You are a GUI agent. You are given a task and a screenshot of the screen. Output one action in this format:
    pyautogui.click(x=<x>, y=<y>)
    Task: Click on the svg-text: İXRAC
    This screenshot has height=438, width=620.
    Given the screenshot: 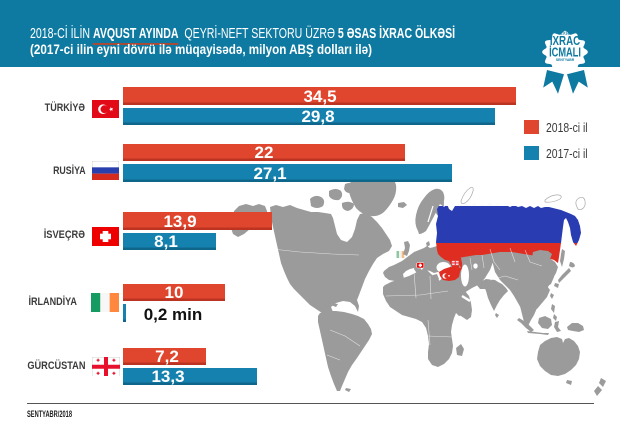 What is the action you would take?
    pyautogui.click(x=565, y=41)
    